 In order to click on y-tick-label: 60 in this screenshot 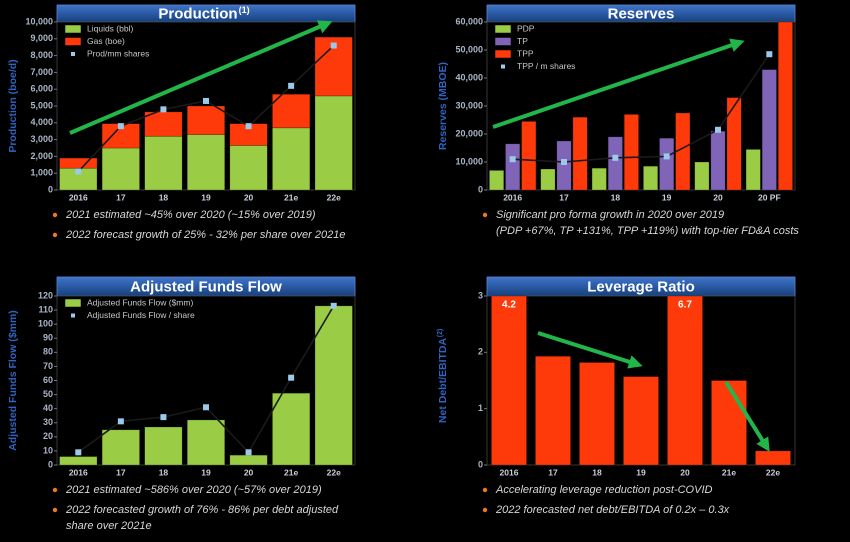, I will do `click(48, 380)`.